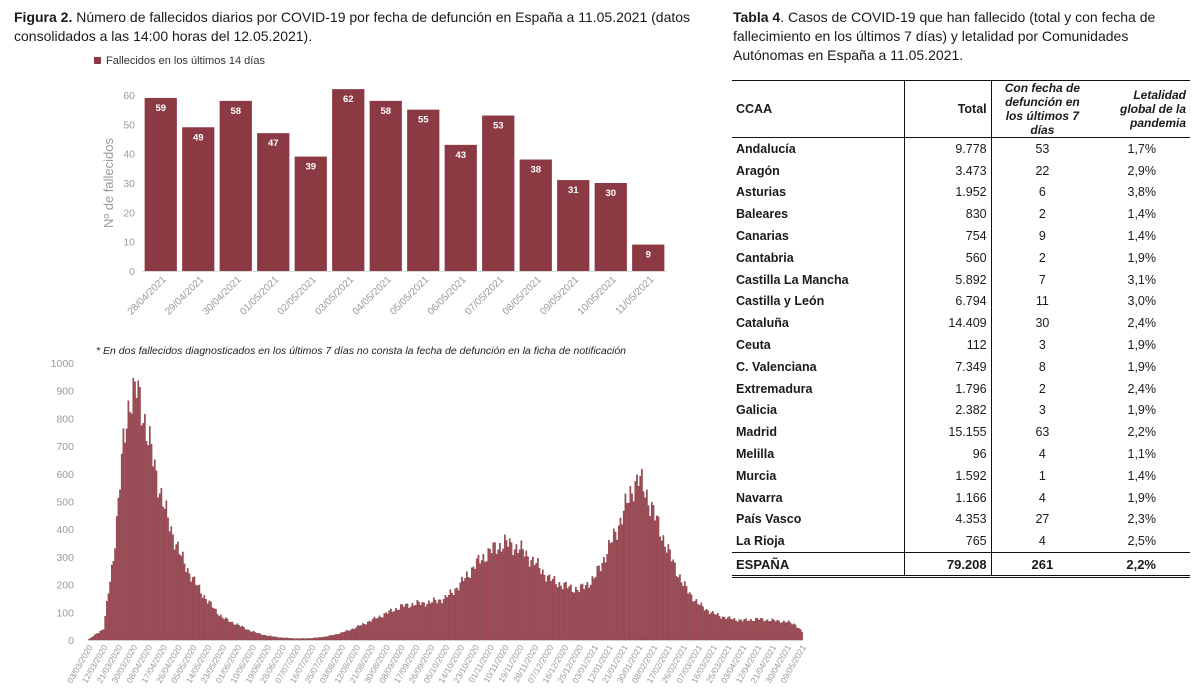  I want to click on bar-value-label: 62, so click(348, 99).